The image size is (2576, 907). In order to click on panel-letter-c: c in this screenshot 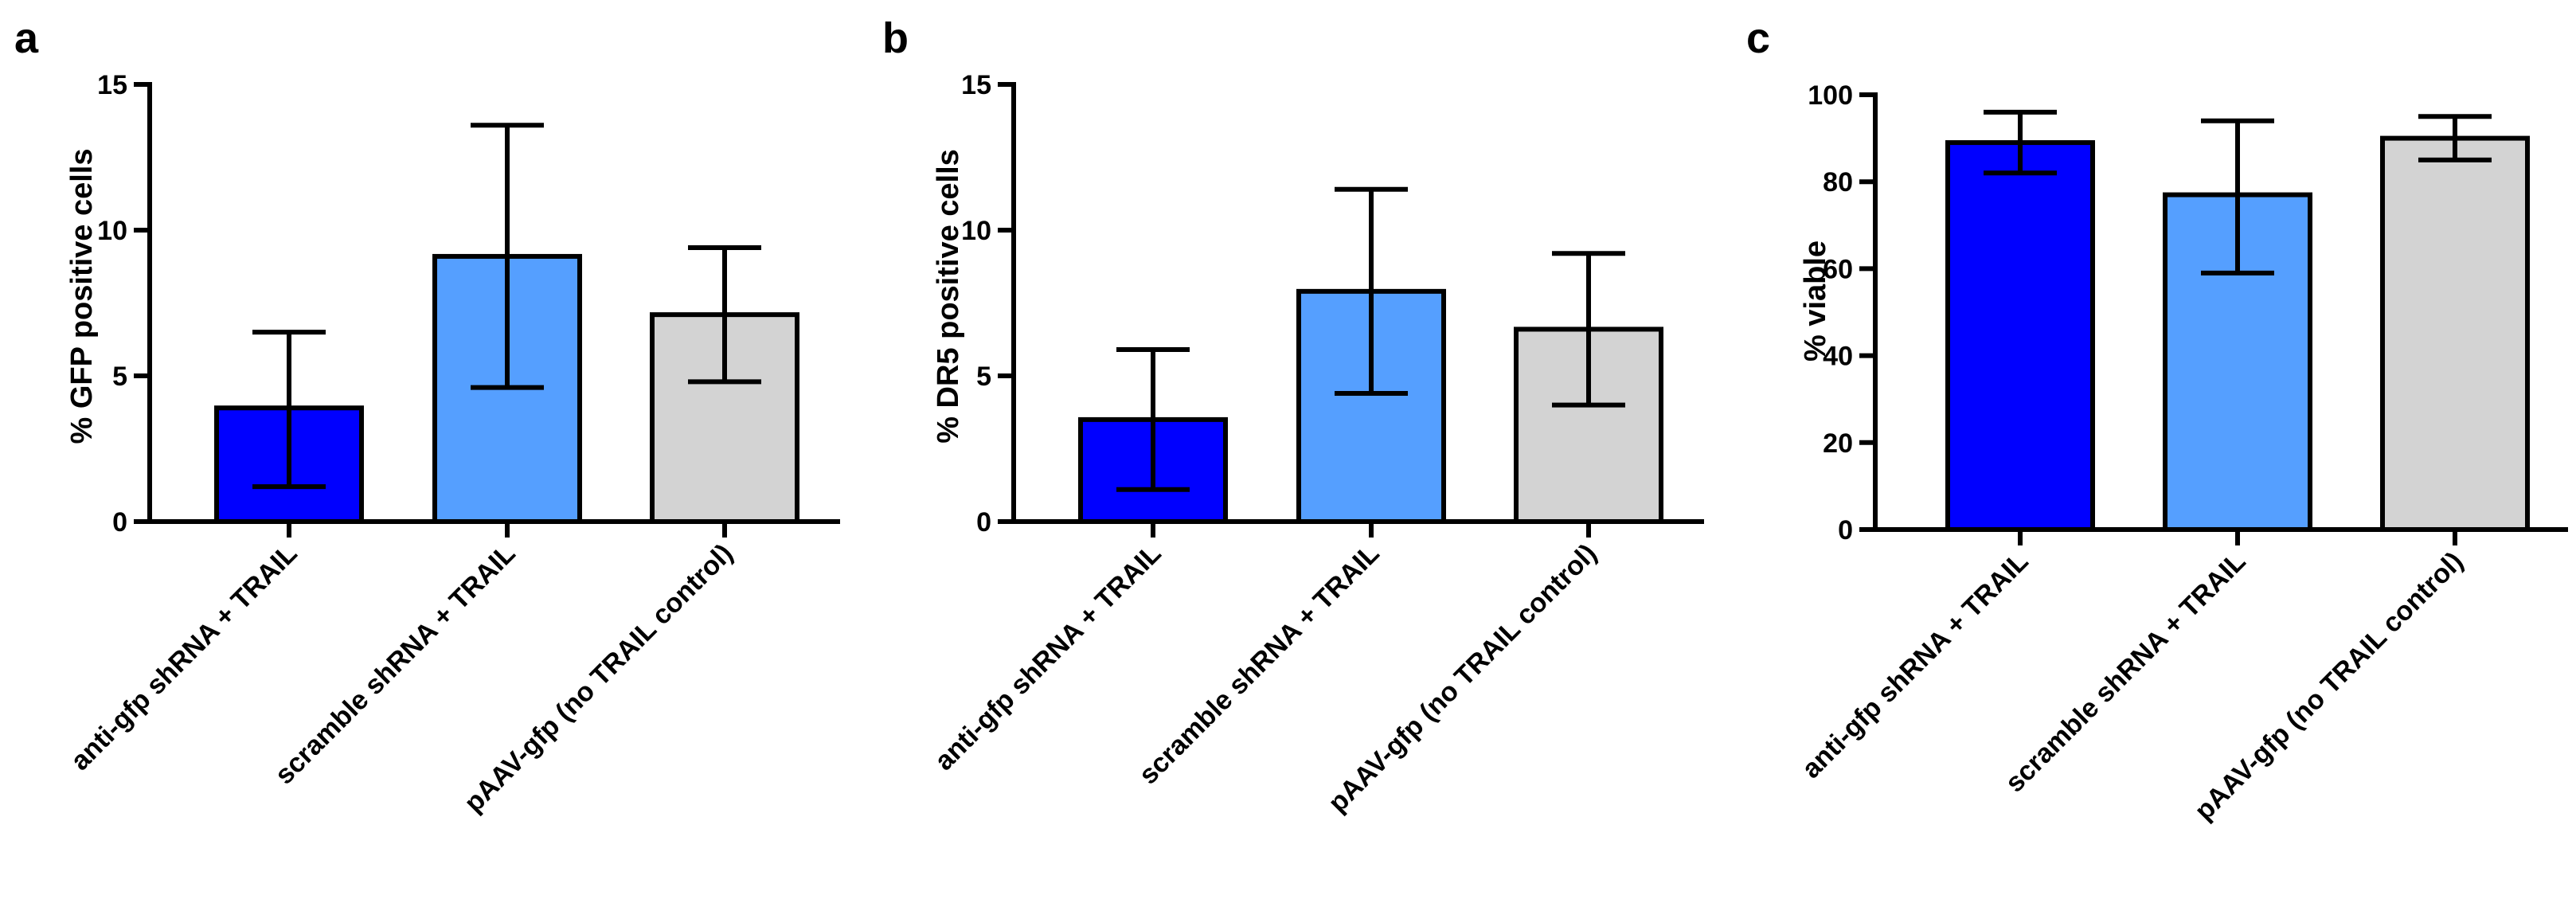, I will do `click(1758, 38)`.